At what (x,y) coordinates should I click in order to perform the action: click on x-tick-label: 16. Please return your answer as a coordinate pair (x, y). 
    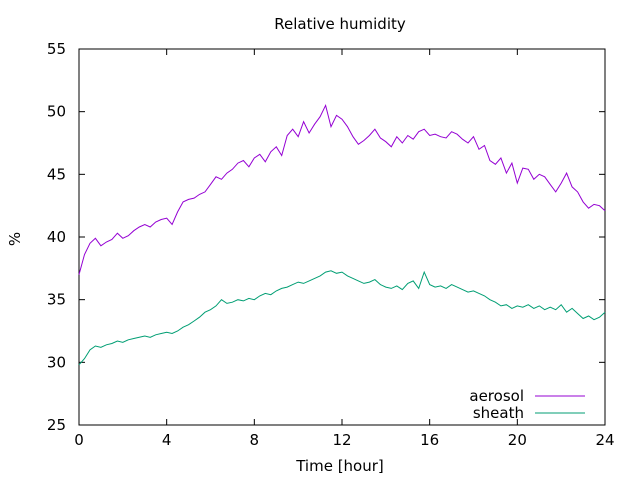
    Looking at the image, I should click on (429, 440).